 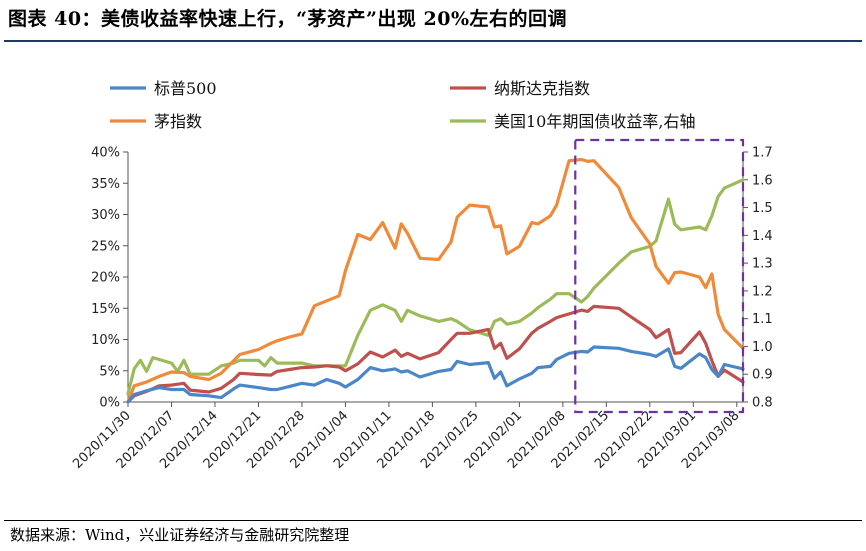 I want to click on y-right-tick-label: 1.1, so click(x=762, y=319).